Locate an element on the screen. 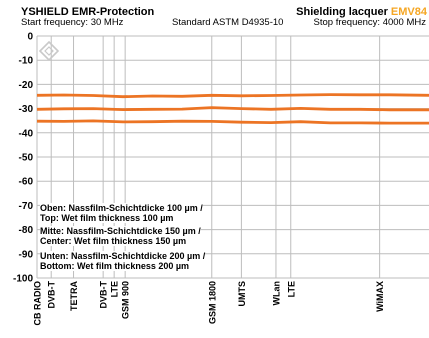  series-lines is located at coordinates (232, 109).